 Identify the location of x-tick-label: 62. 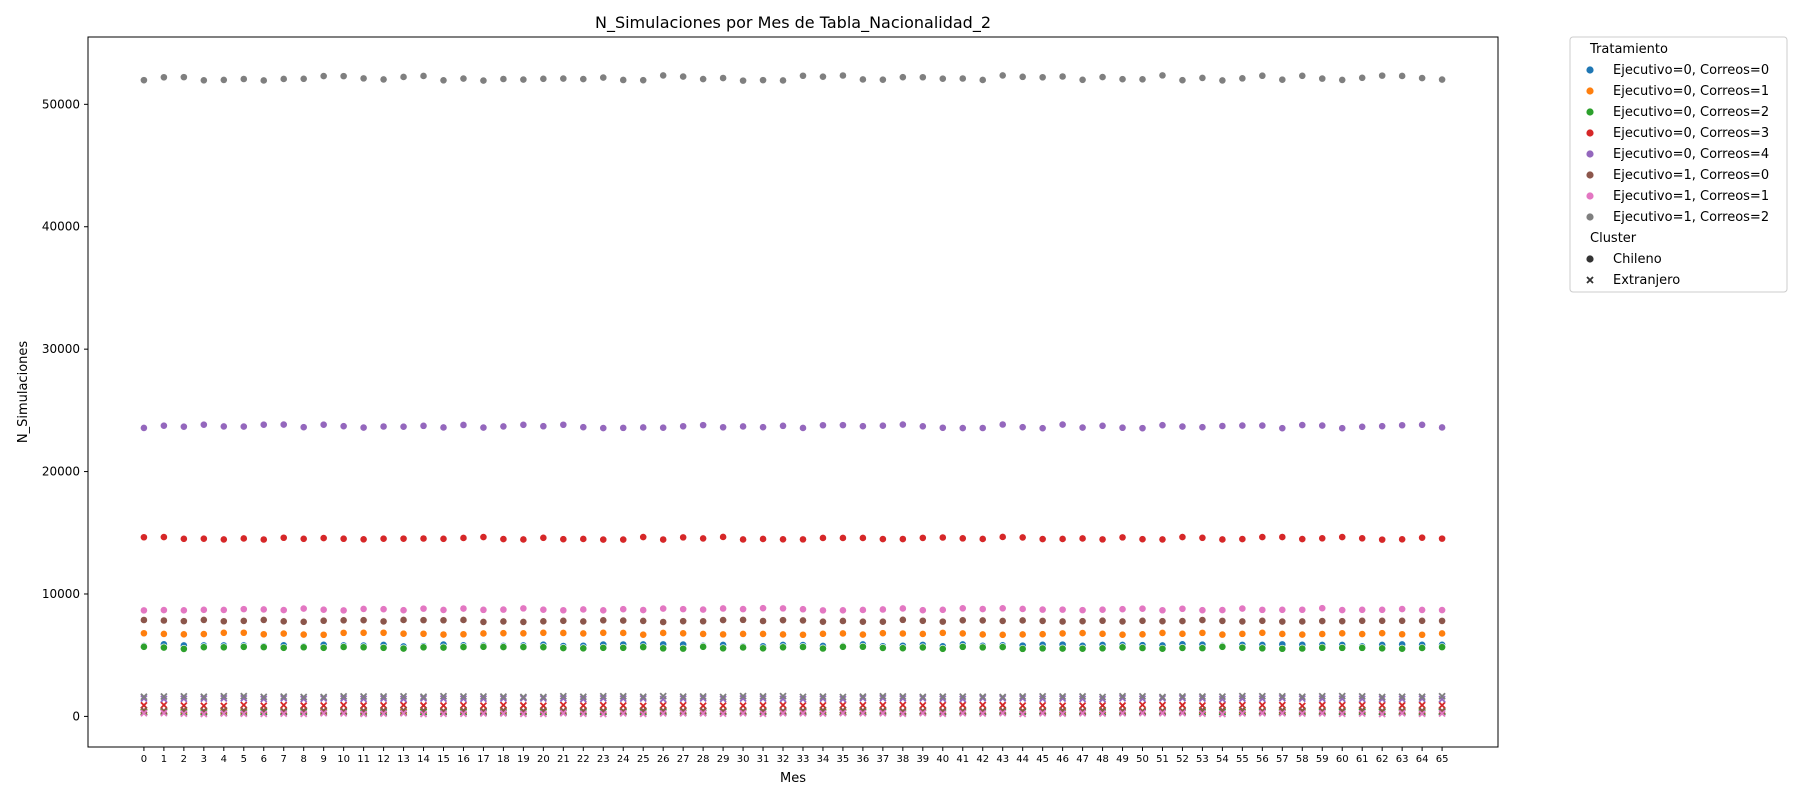
(1382, 759).